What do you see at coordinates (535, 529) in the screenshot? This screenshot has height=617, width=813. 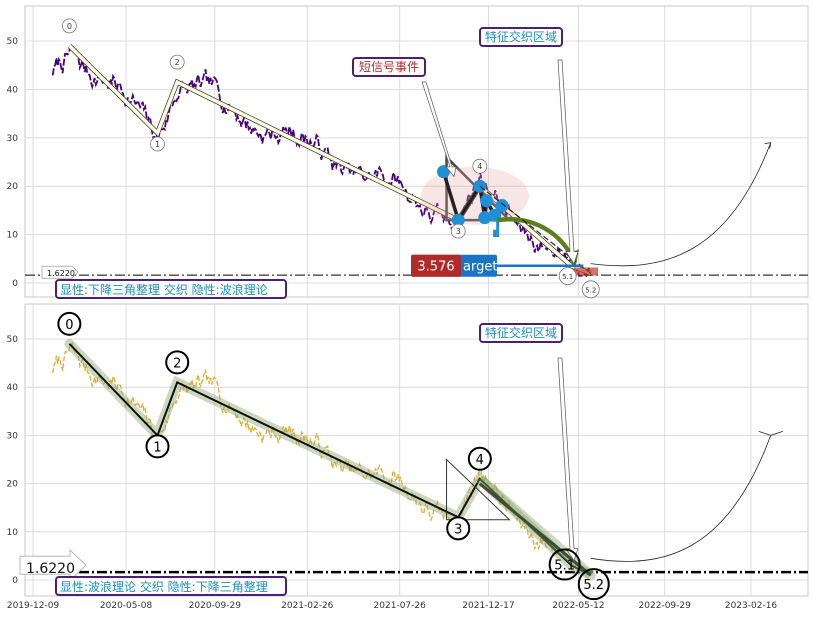 I see `projection-line` at bounding box center [535, 529].